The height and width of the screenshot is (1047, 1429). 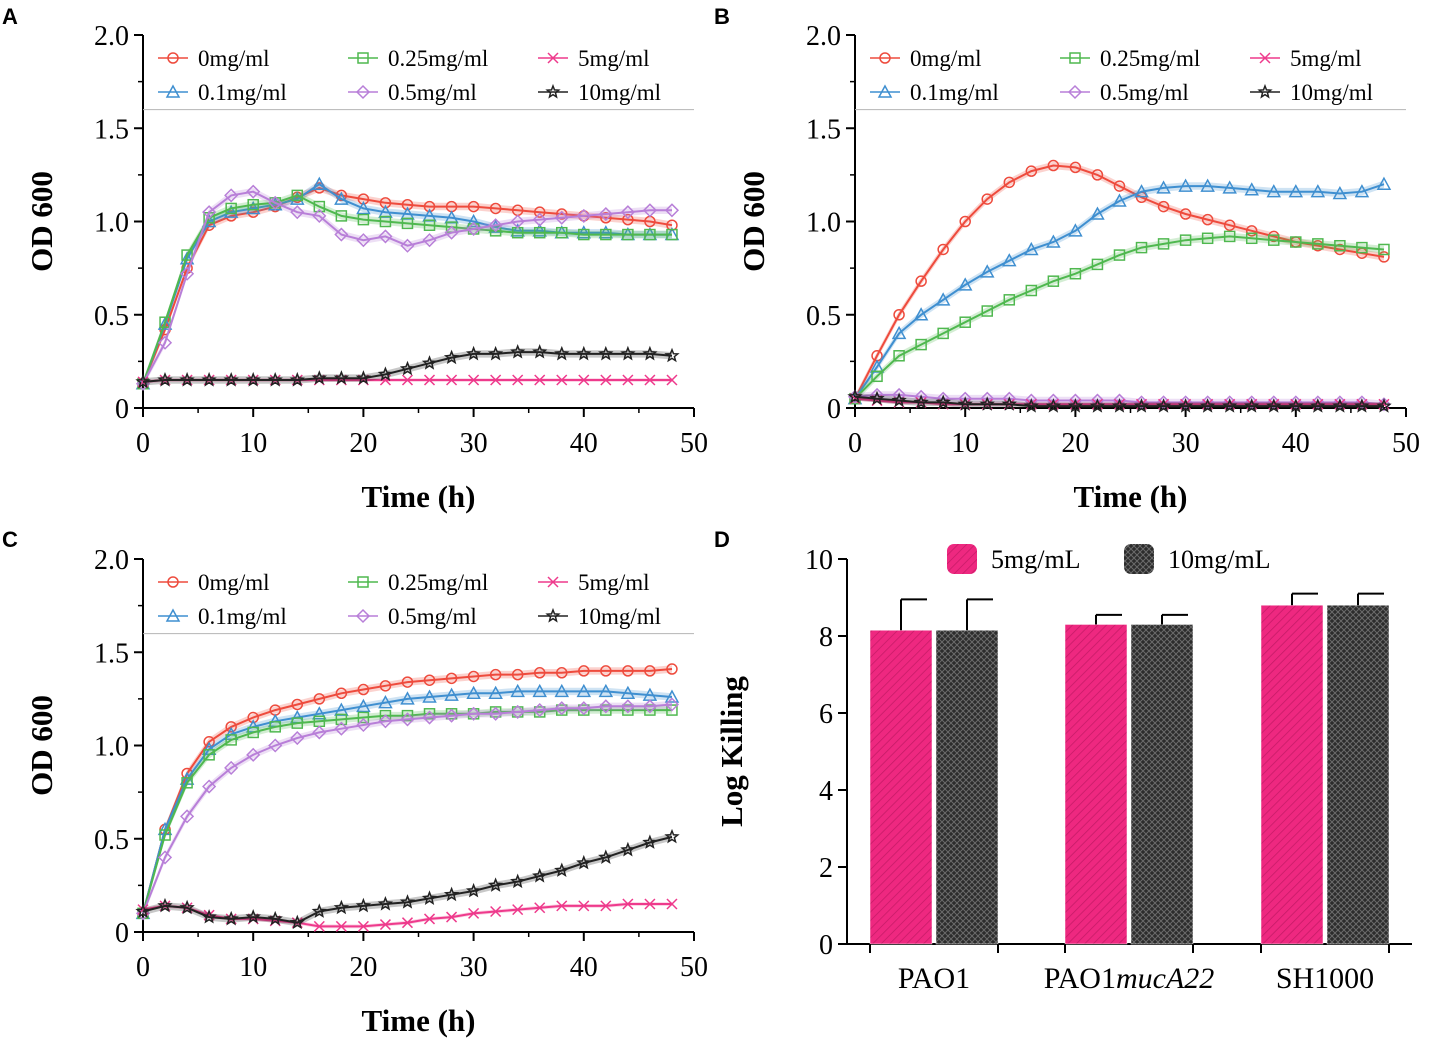 I want to click on legend-item: 5mg/ml, so click(x=594, y=58).